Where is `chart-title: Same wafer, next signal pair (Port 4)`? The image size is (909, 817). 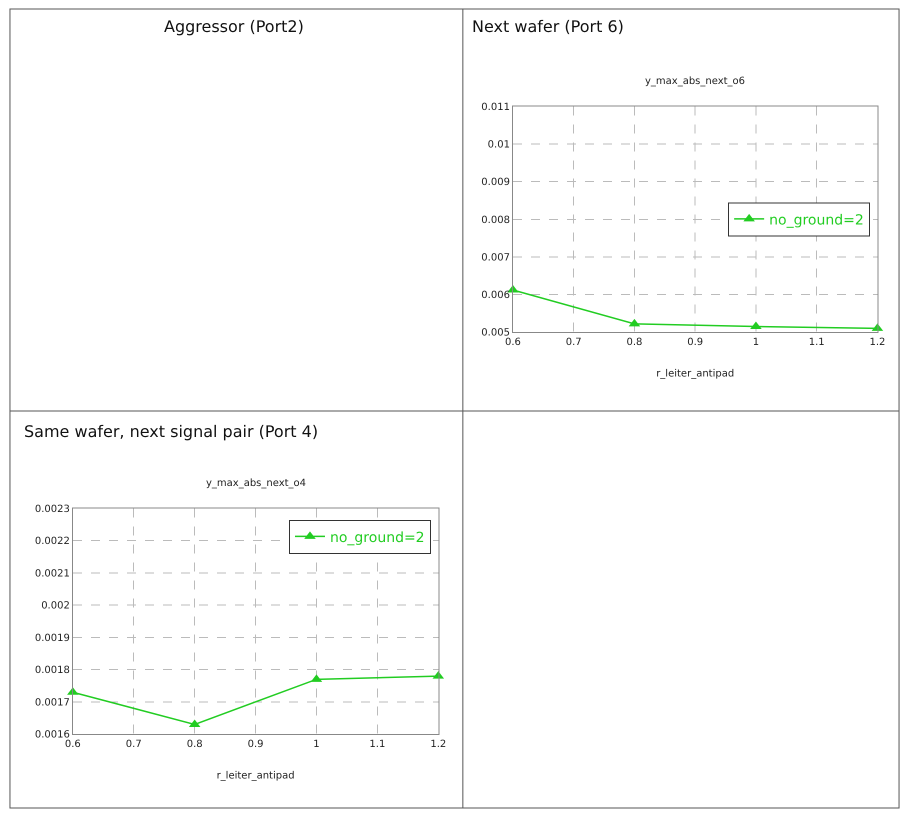
chart-title: Same wafer, next signal pair (Port 4) is located at coordinates (171, 431).